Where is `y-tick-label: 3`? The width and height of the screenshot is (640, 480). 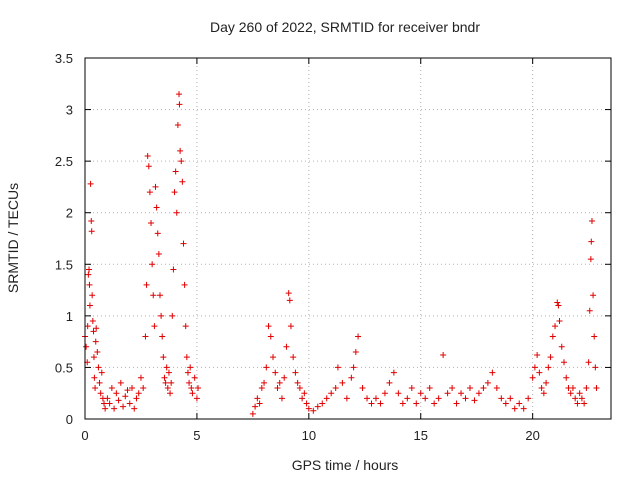
y-tick-label: 3 is located at coordinates (69, 110).